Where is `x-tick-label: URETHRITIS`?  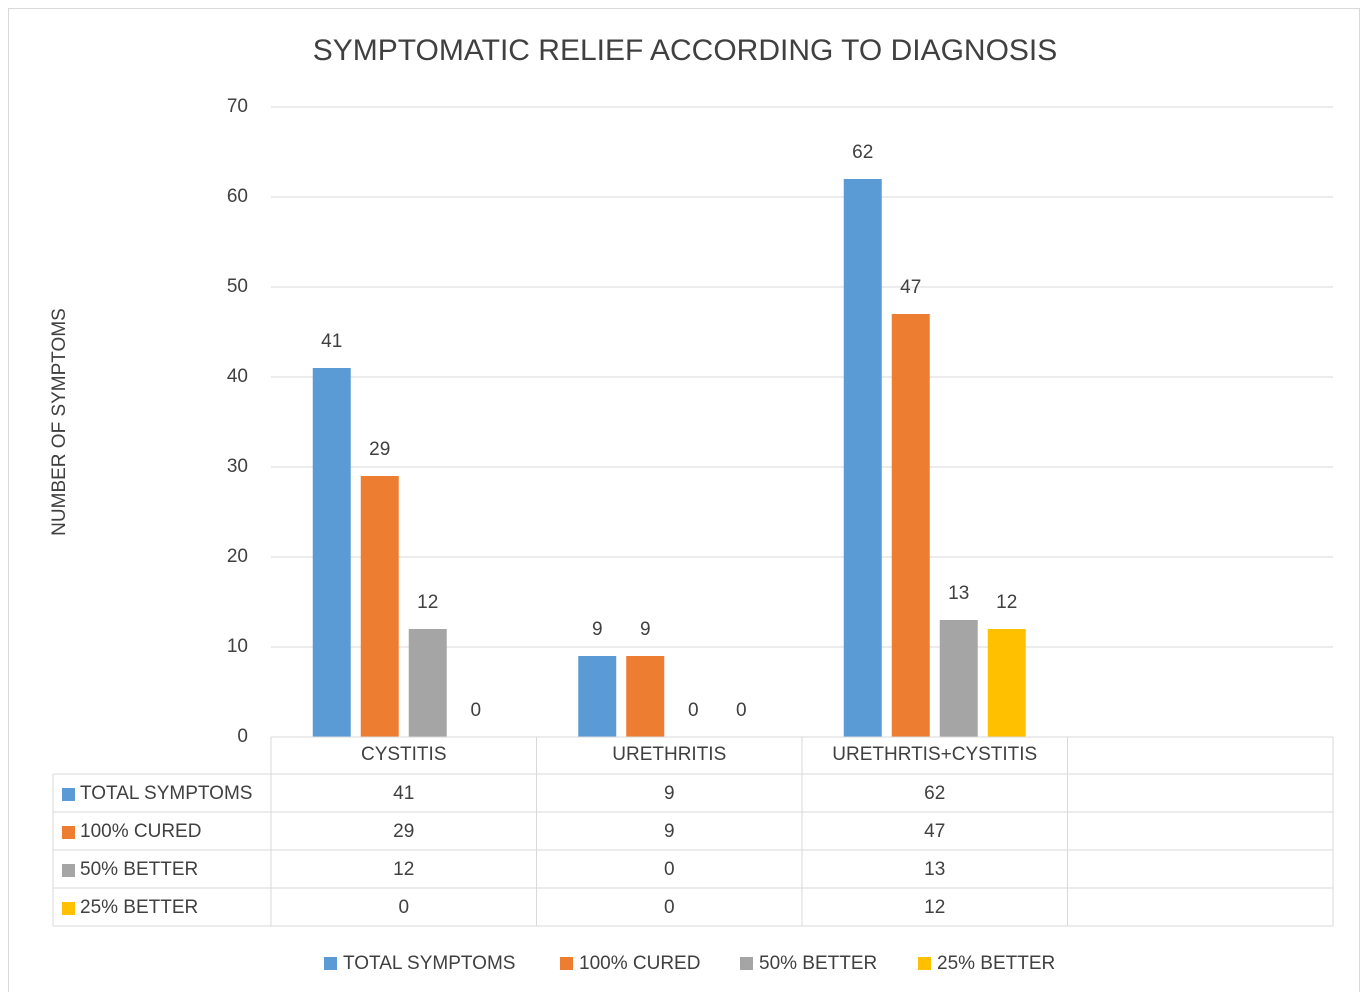 x-tick-label: URETHRITIS is located at coordinates (669, 754).